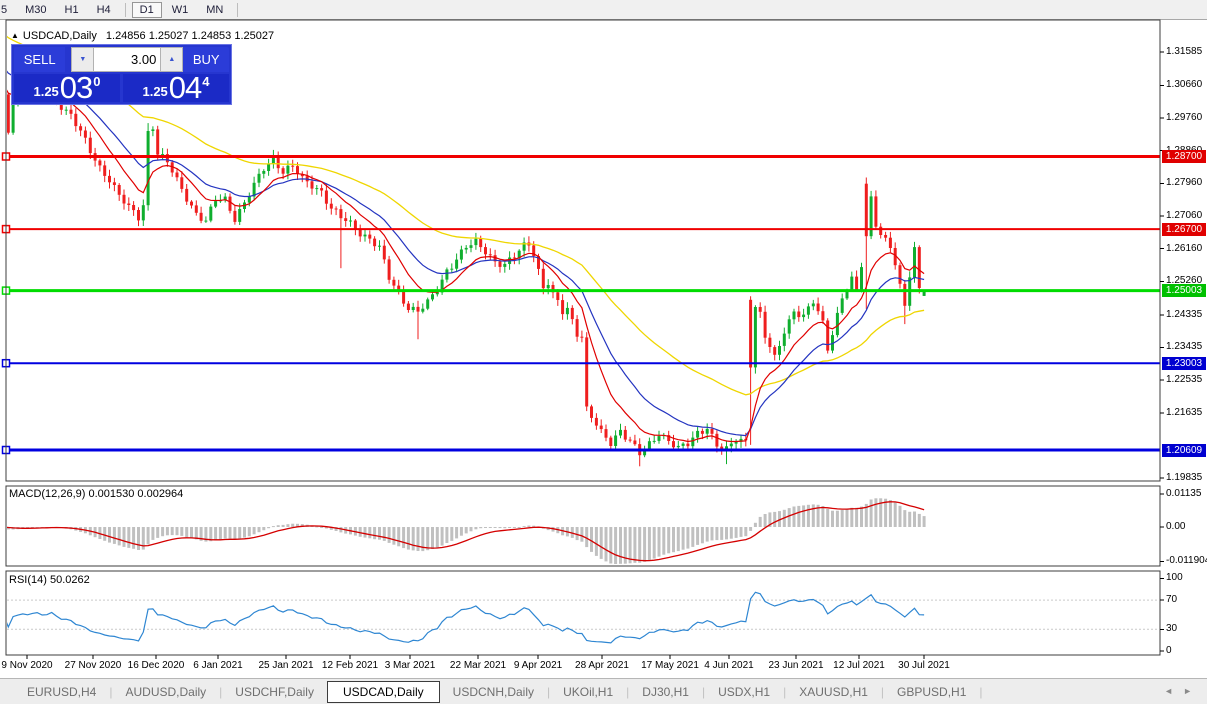 This screenshot has width=1207, height=704. Describe the element at coordinates (121, 74) in the screenshot. I see `one-click-trade-panel: SELL ▼ 3.00 ▲ BUY 1.25 03 0 1.25 04 4` at that location.